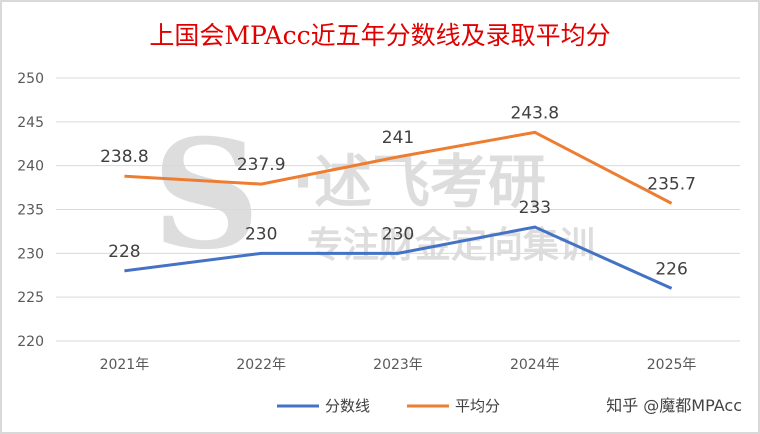  What do you see at coordinates (451, 245) in the screenshot?
I see `svg-text: 专注财金定向集训` at bounding box center [451, 245].